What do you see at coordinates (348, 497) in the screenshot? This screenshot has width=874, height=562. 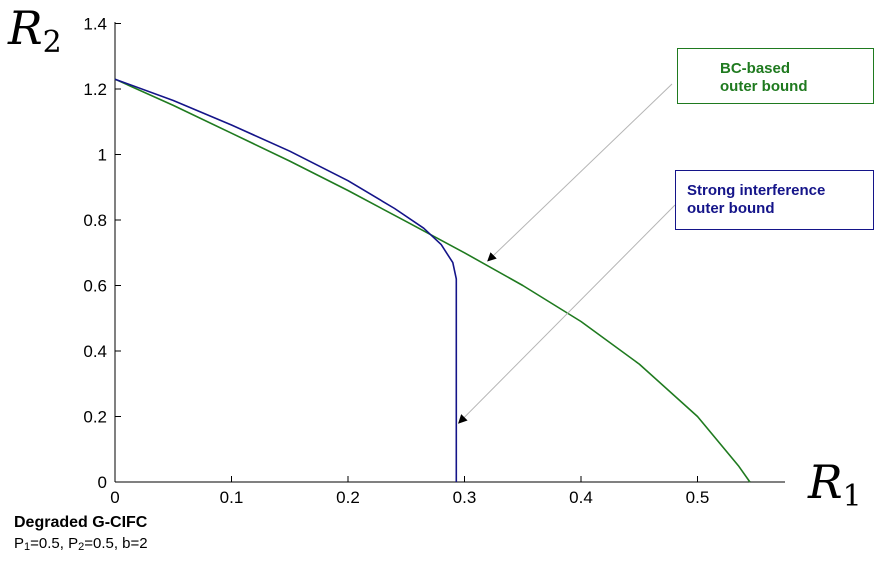 I see `x-tick-label: 0.2` at bounding box center [348, 497].